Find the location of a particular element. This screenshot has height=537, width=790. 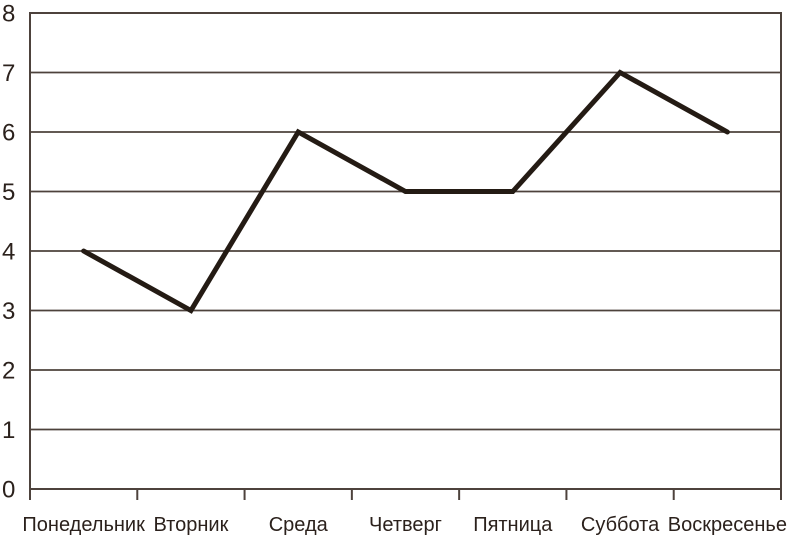

y-axis-tick-label: 2 is located at coordinates (8, 371).